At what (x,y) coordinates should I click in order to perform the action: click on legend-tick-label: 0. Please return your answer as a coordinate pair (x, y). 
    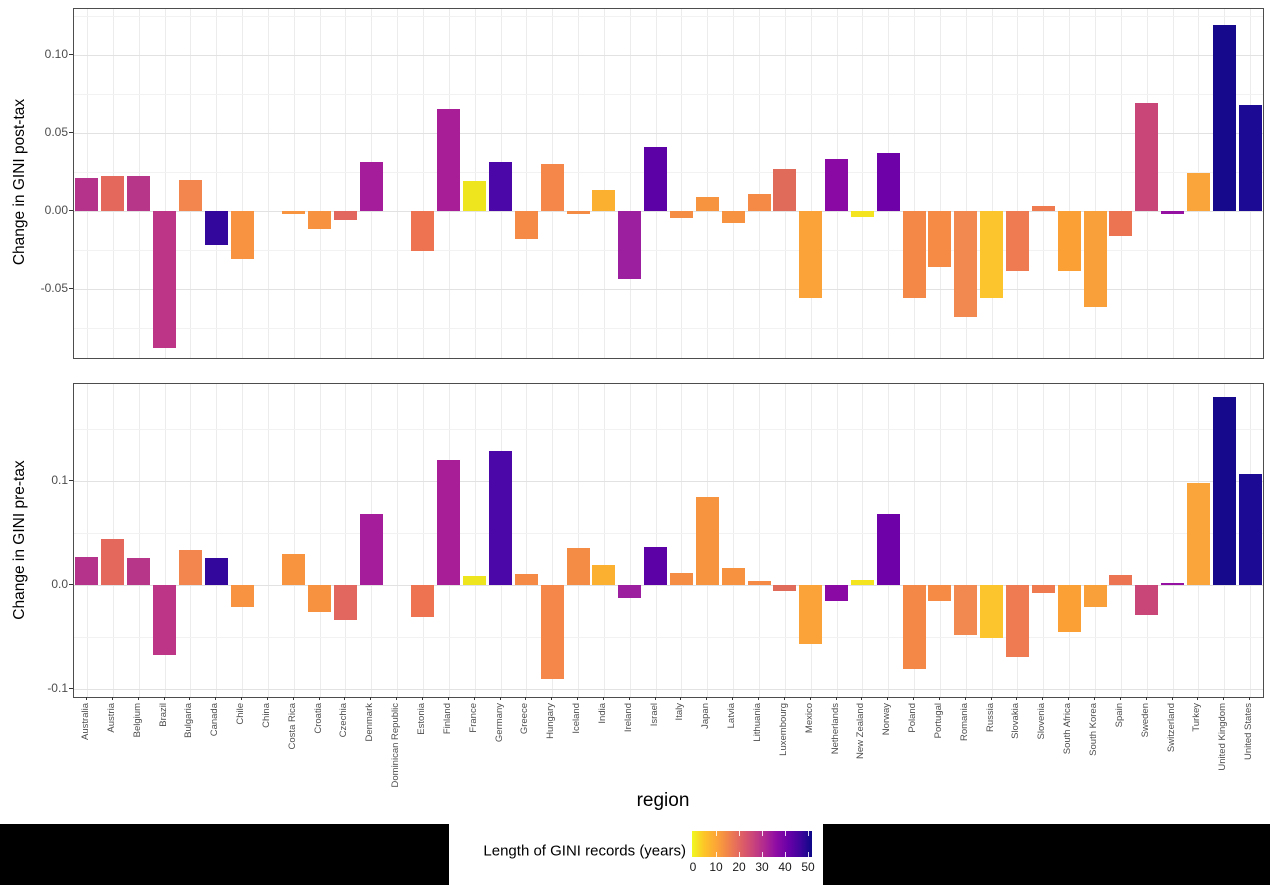
    Looking at the image, I should click on (693, 867).